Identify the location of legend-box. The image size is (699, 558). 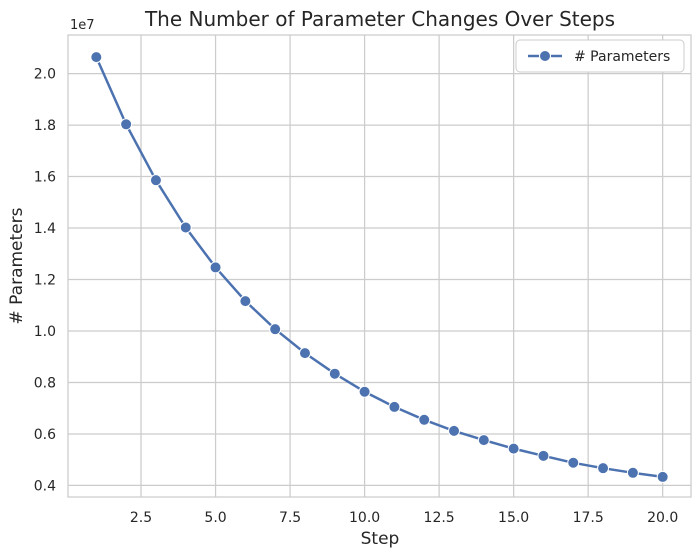
(600, 56).